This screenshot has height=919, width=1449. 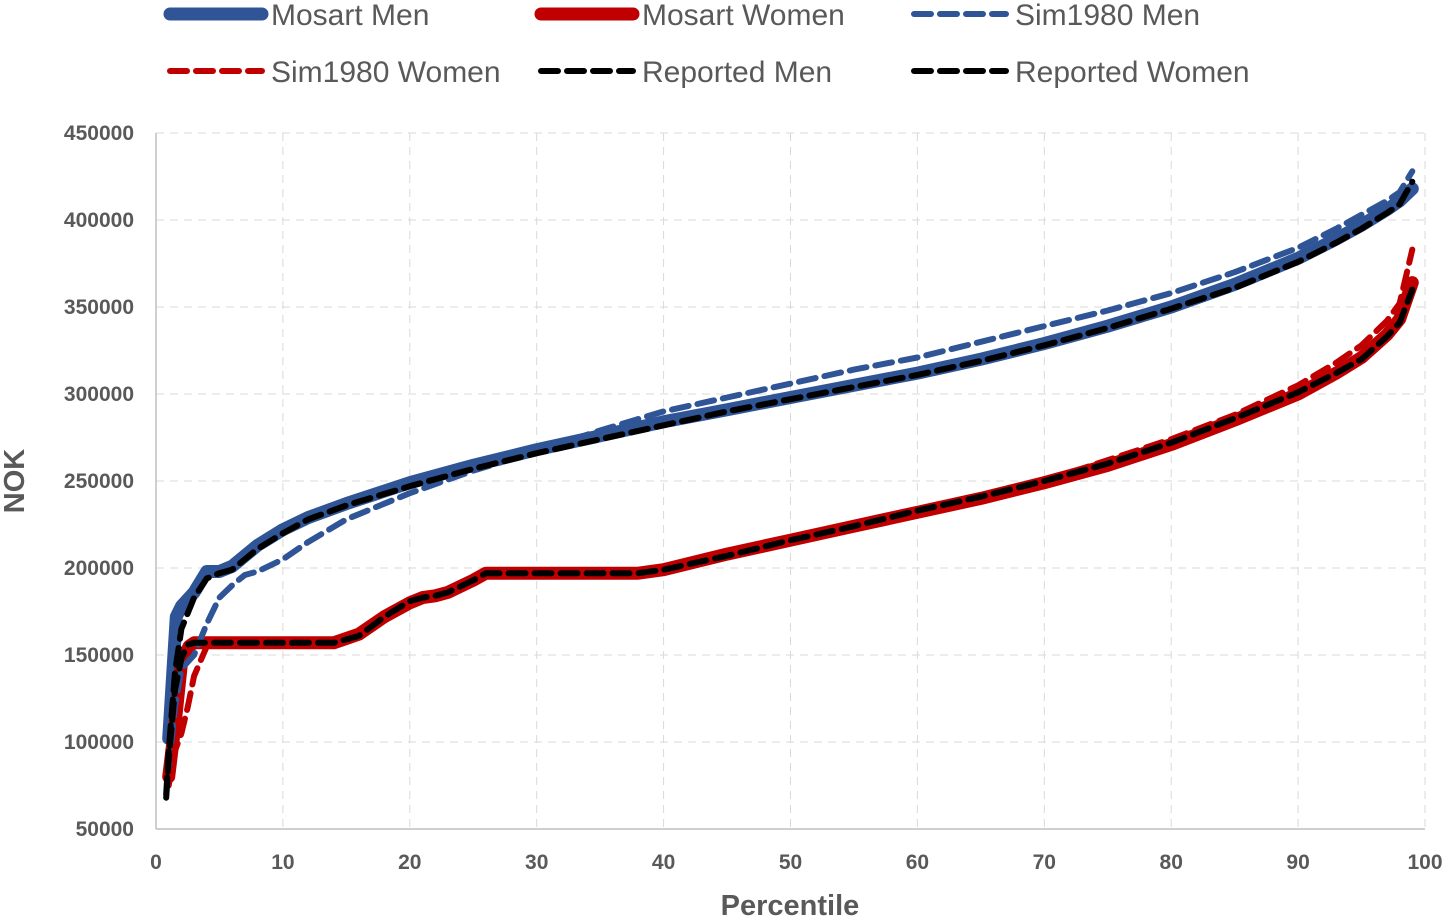 What do you see at coordinates (99, 220) in the screenshot?
I see `y-tick-label: 400000` at bounding box center [99, 220].